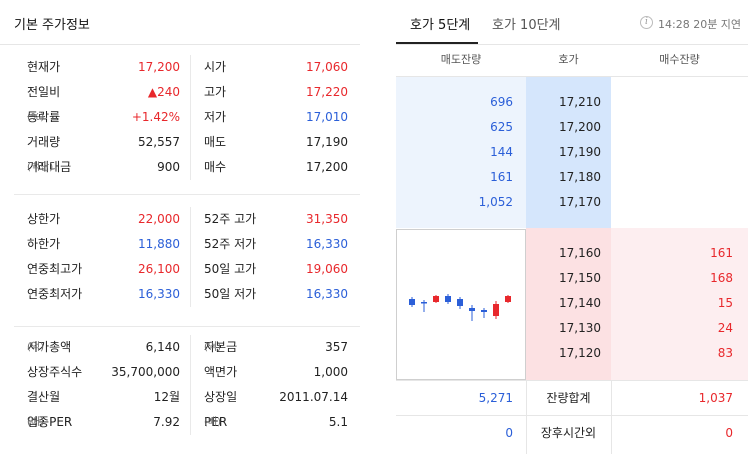 This screenshot has height=454, width=748. I want to click on info-row: 상한가 22,000 52주 고가 31,350, so click(180, 219).